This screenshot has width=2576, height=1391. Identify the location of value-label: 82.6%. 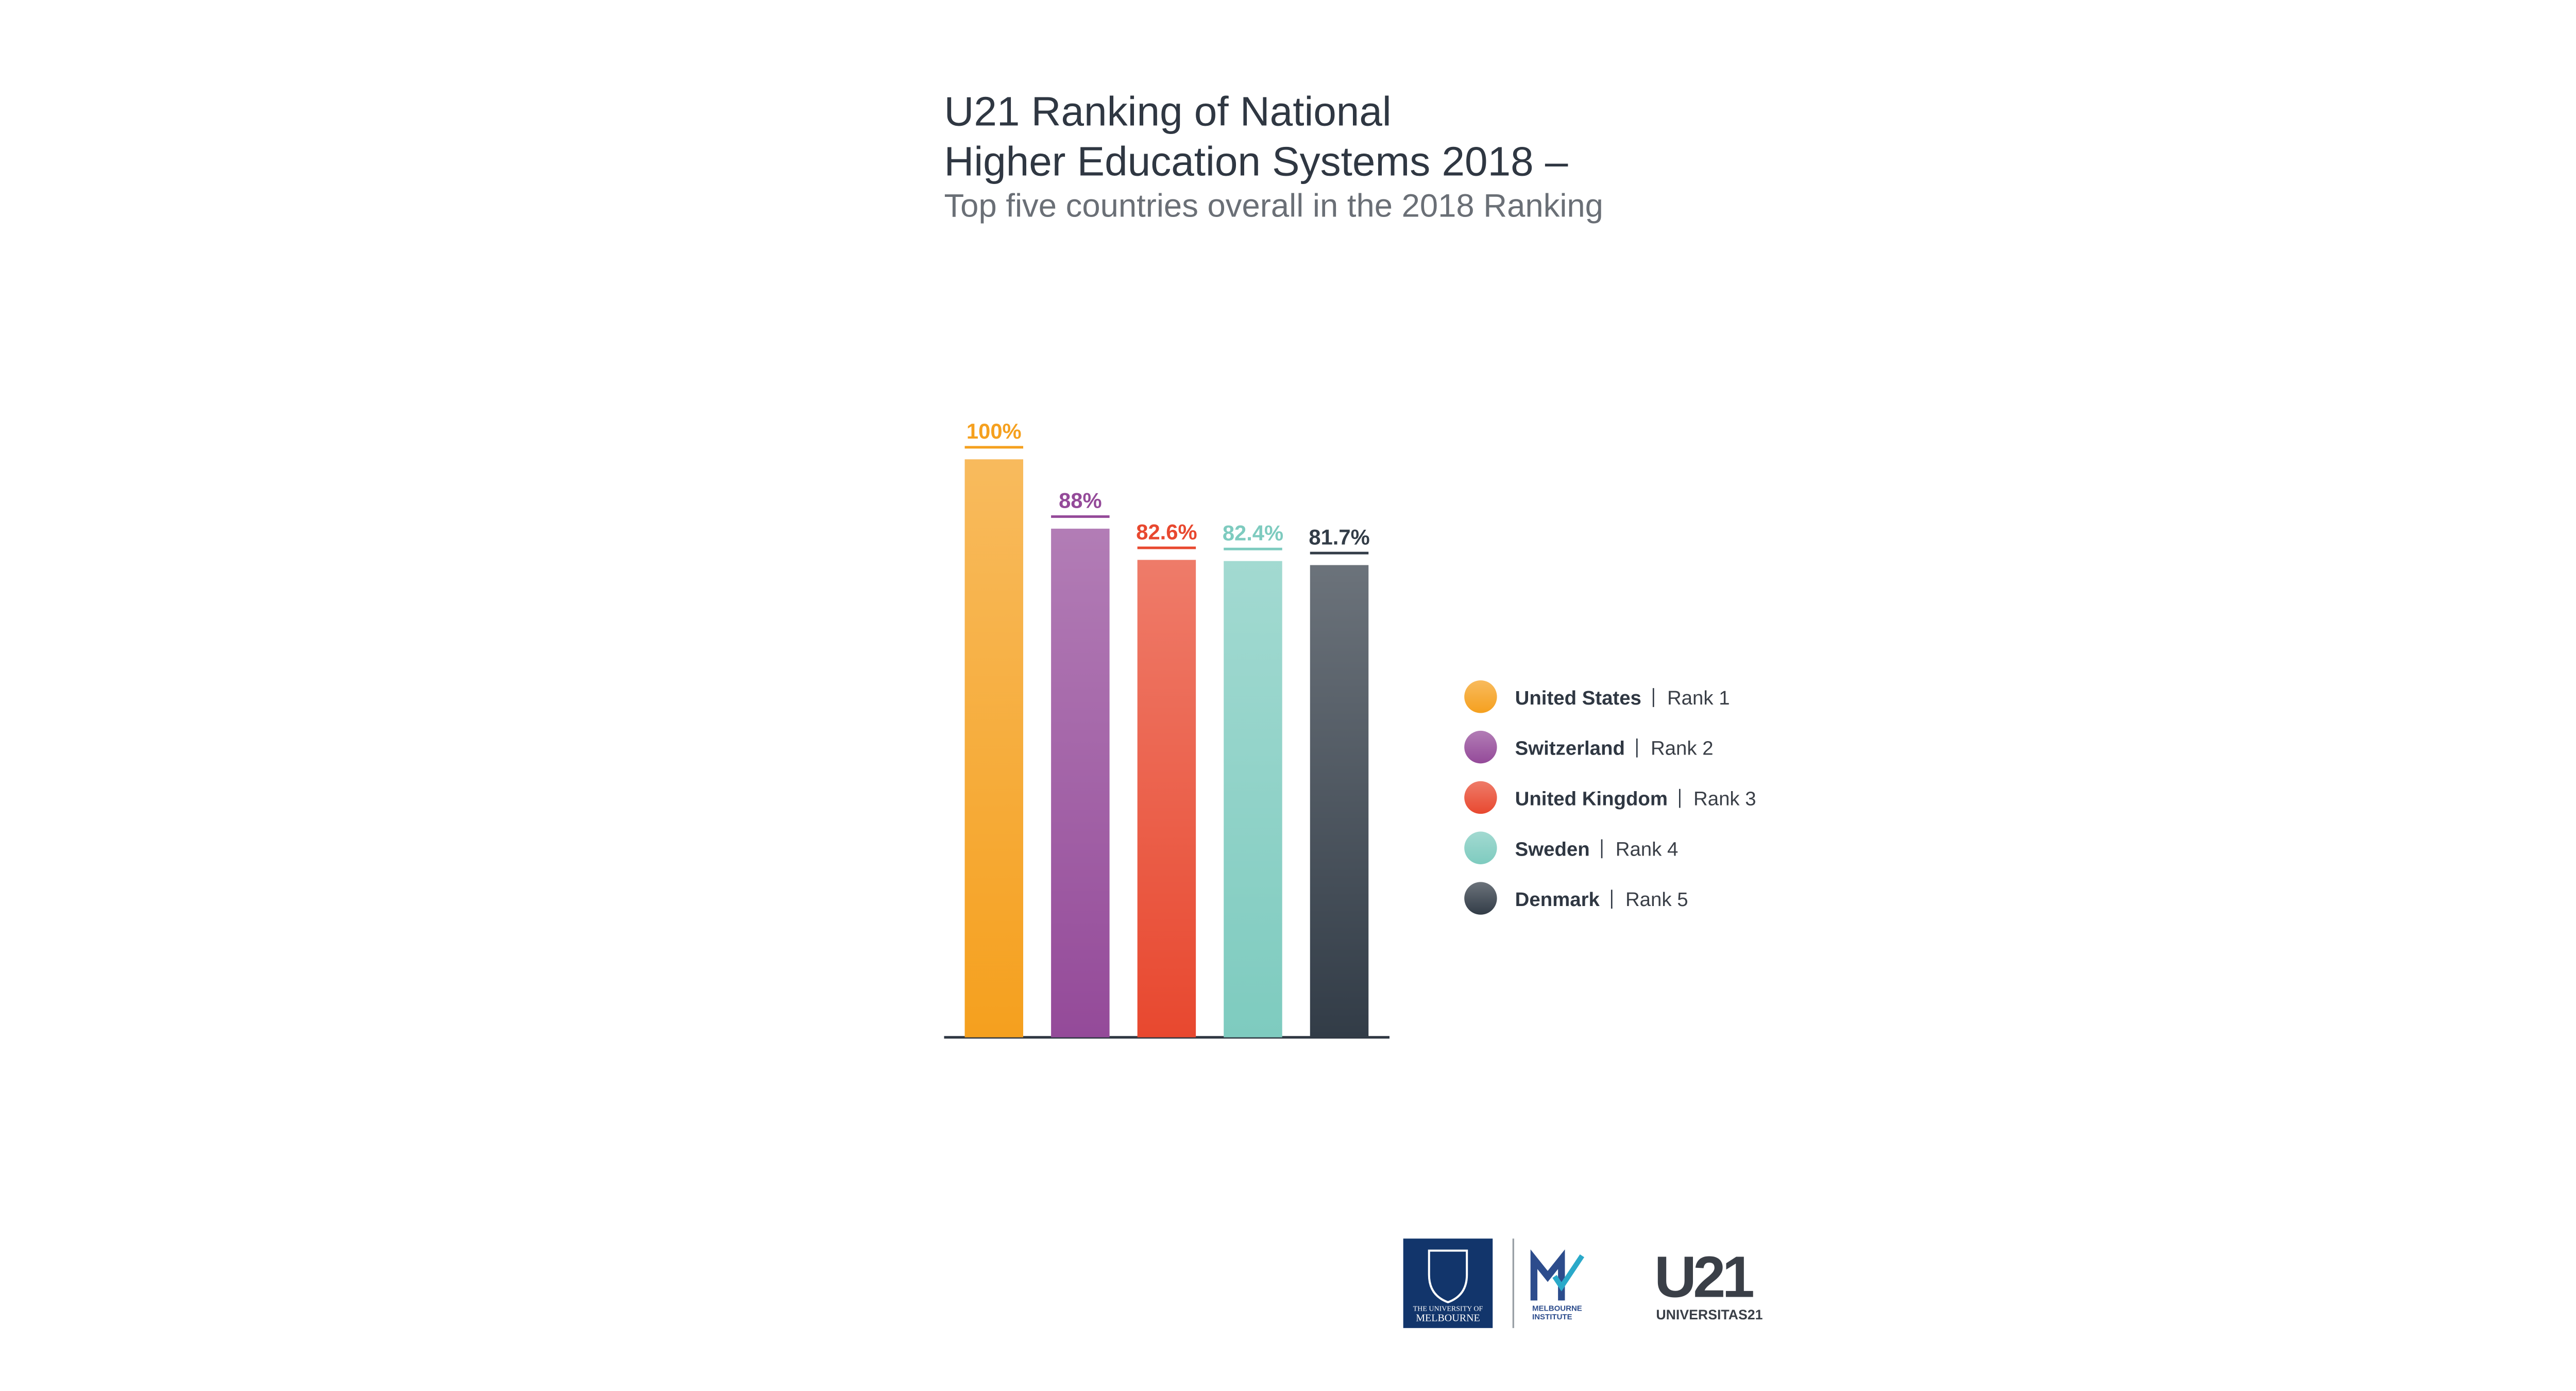
(1166, 531).